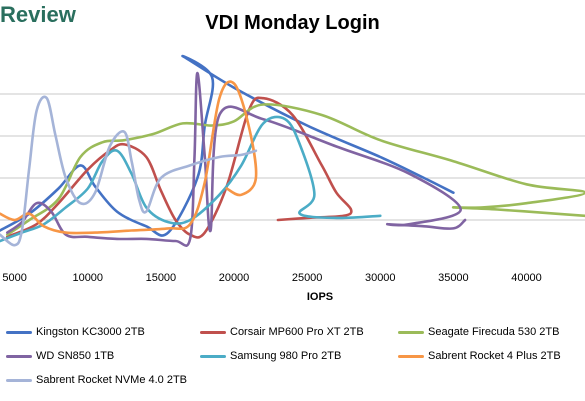 This screenshot has width=585, height=401. I want to click on x-tick-label: 25000, so click(307, 278).